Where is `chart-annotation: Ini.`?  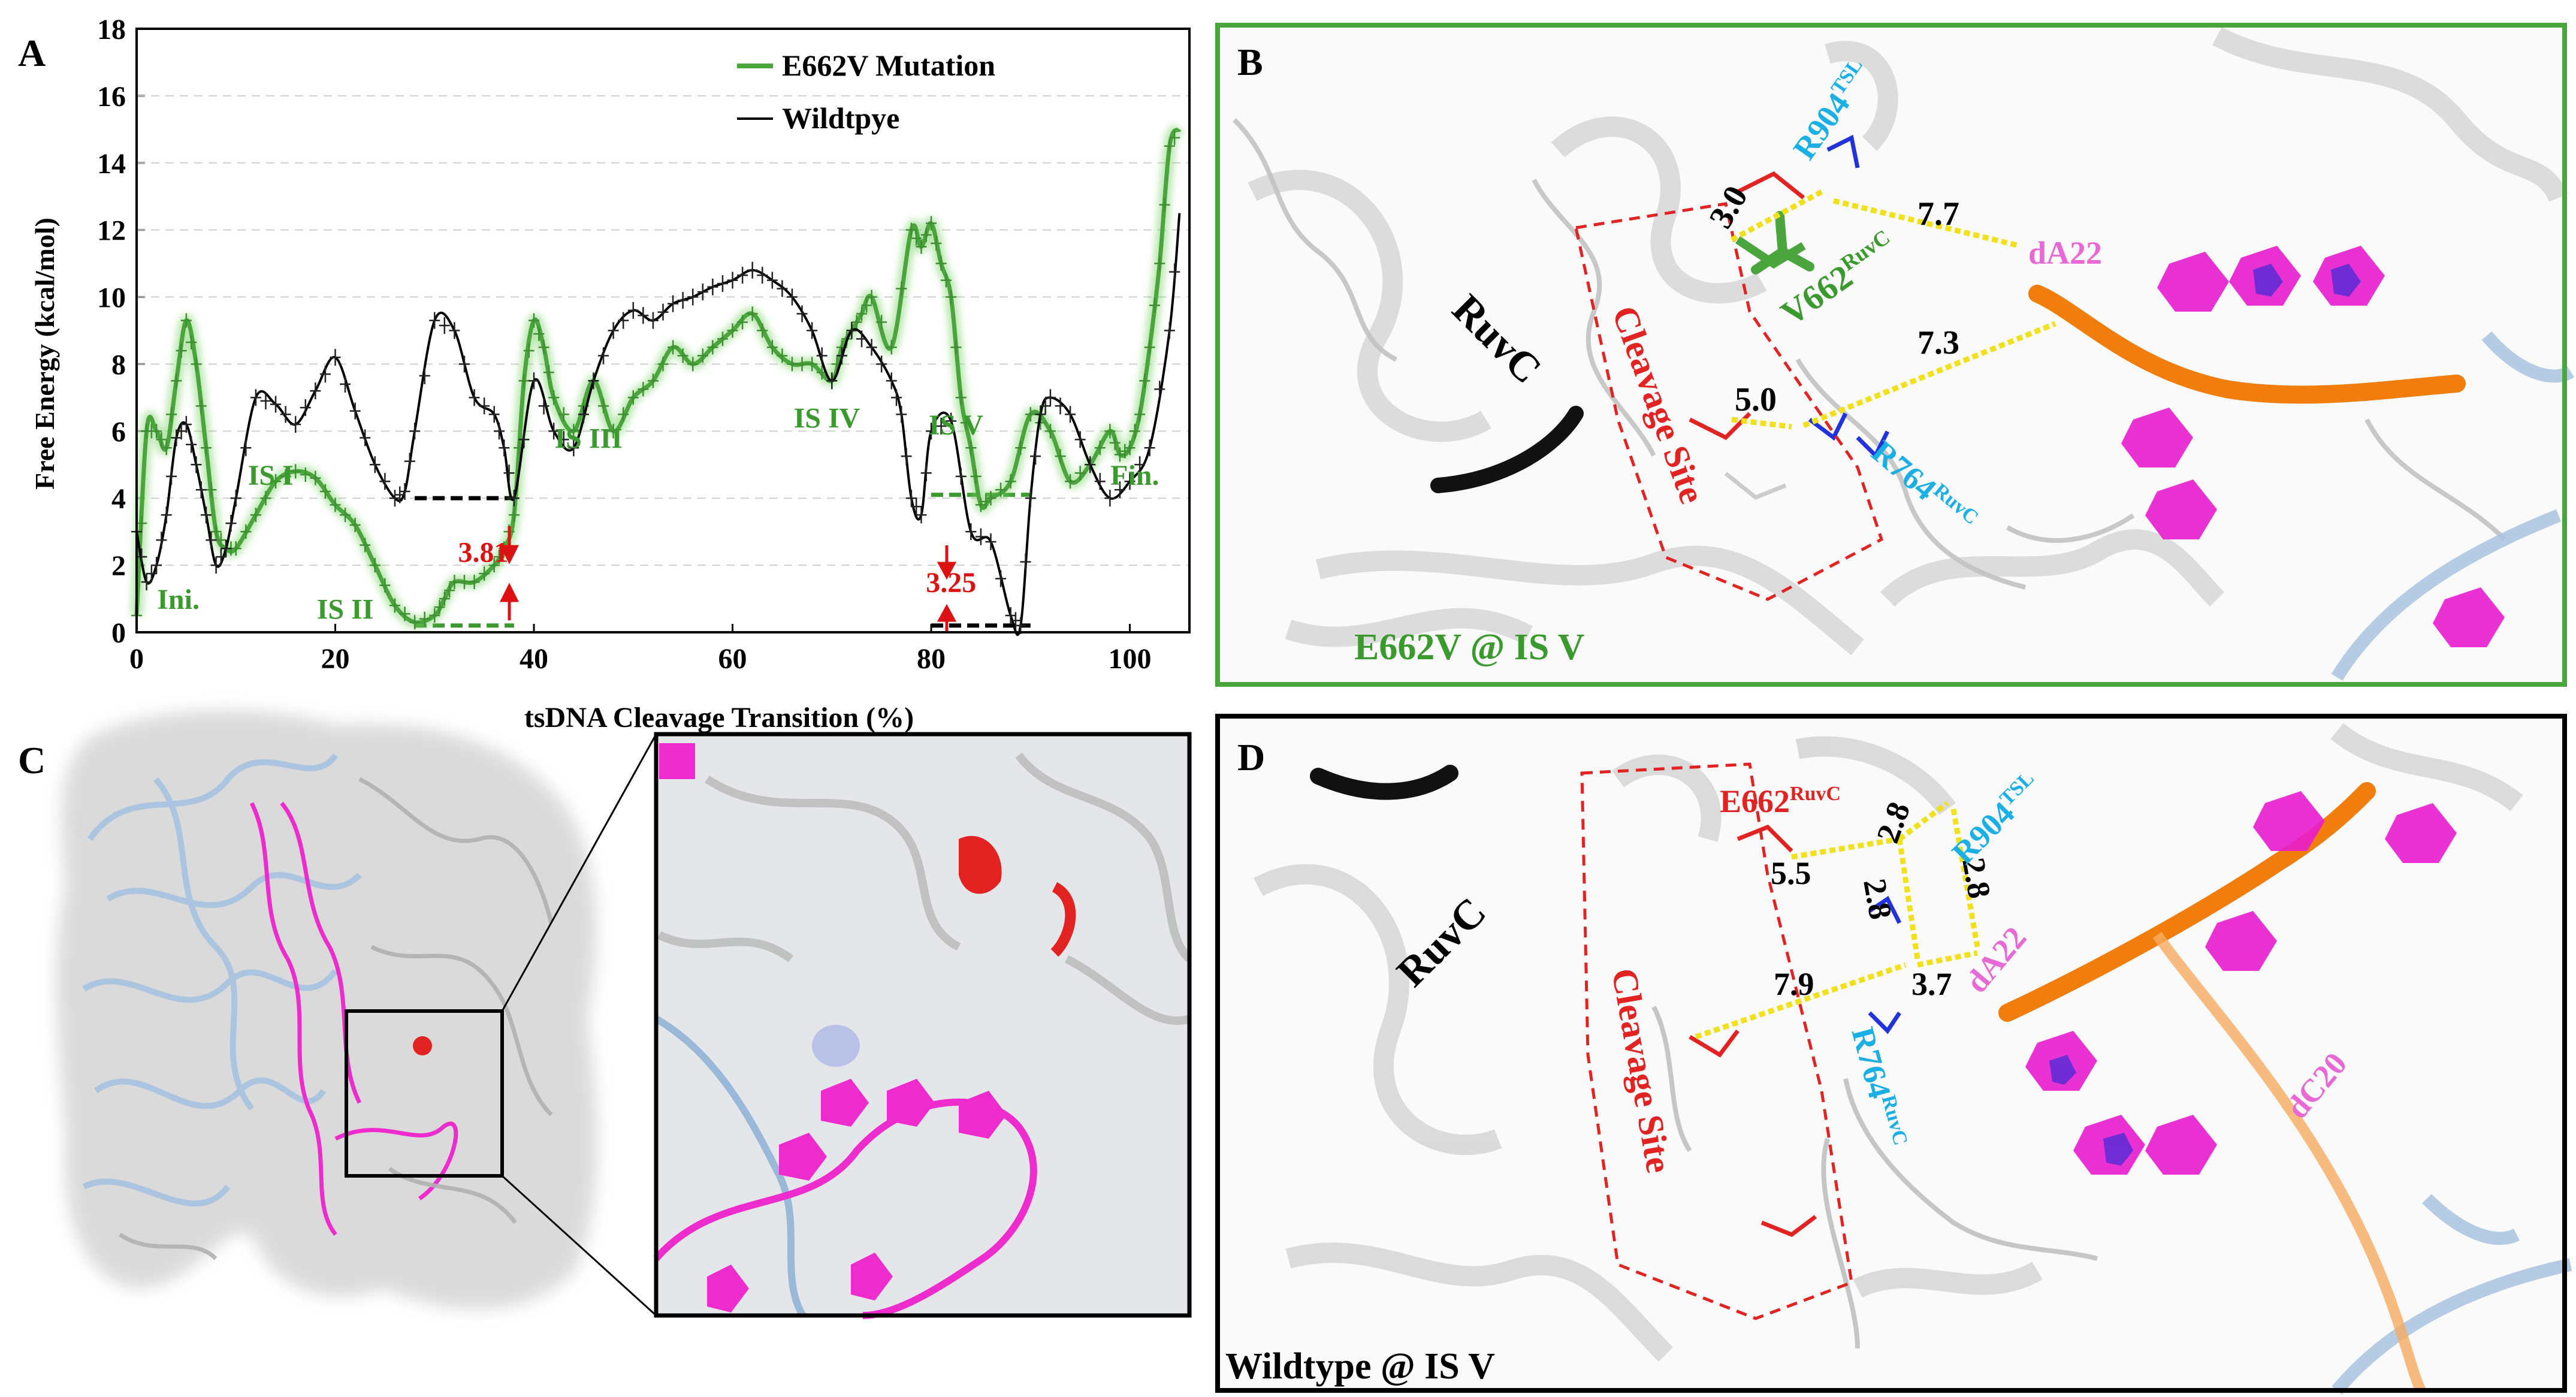
chart-annotation: Ini. is located at coordinates (178, 599).